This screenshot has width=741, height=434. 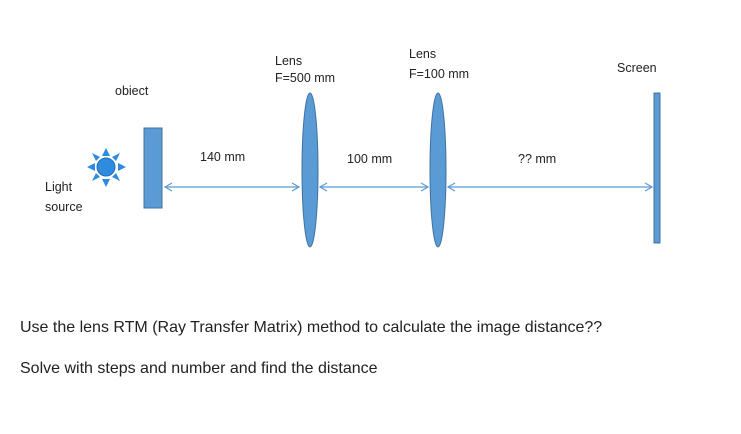 I want to click on distance-label-lens1-lens2: 100 mm, so click(x=370, y=159).